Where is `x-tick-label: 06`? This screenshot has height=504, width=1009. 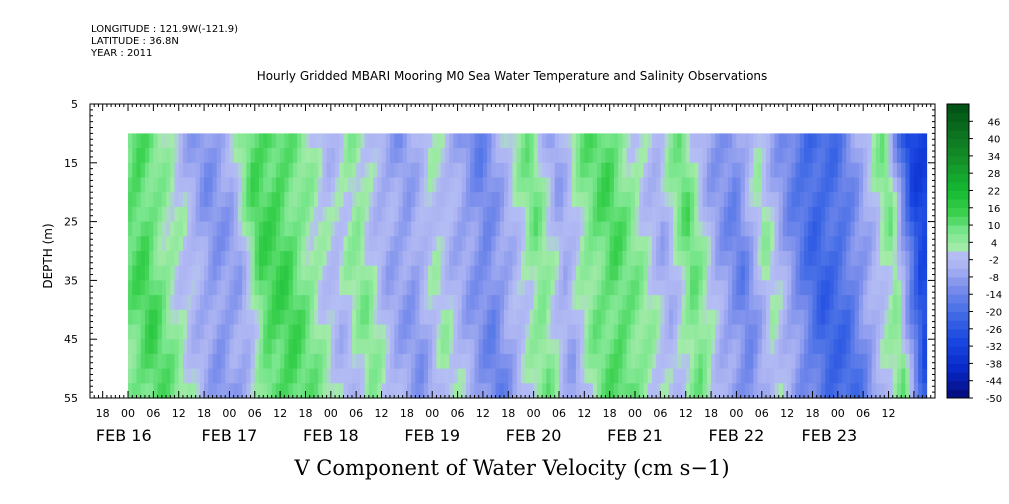 x-tick-label: 06 is located at coordinates (255, 413).